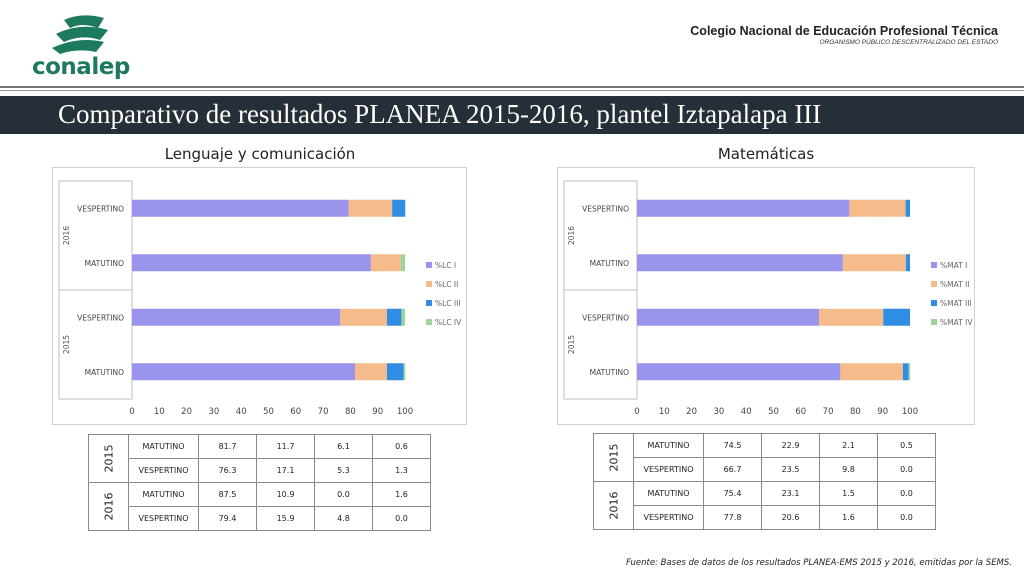 The width and height of the screenshot is (1024, 576). Describe the element at coordinates (80, 34) in the screenshot. I see `conalep-logo-icon` at that location.